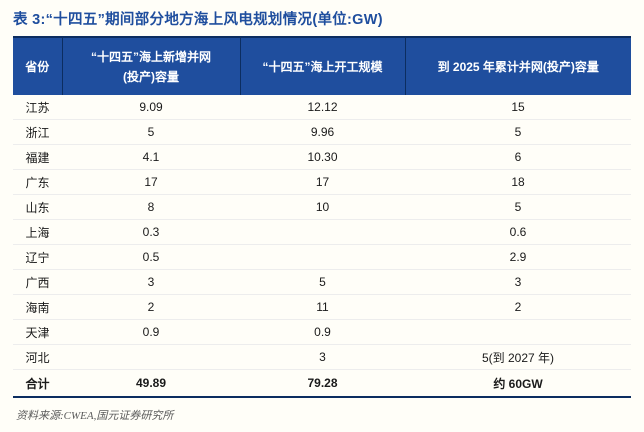 The image size is (644, 432). What do you see at coordinates (37, 307) in the screenshot?
I see `cell-province: 海南` at bounding box center [37, 307].